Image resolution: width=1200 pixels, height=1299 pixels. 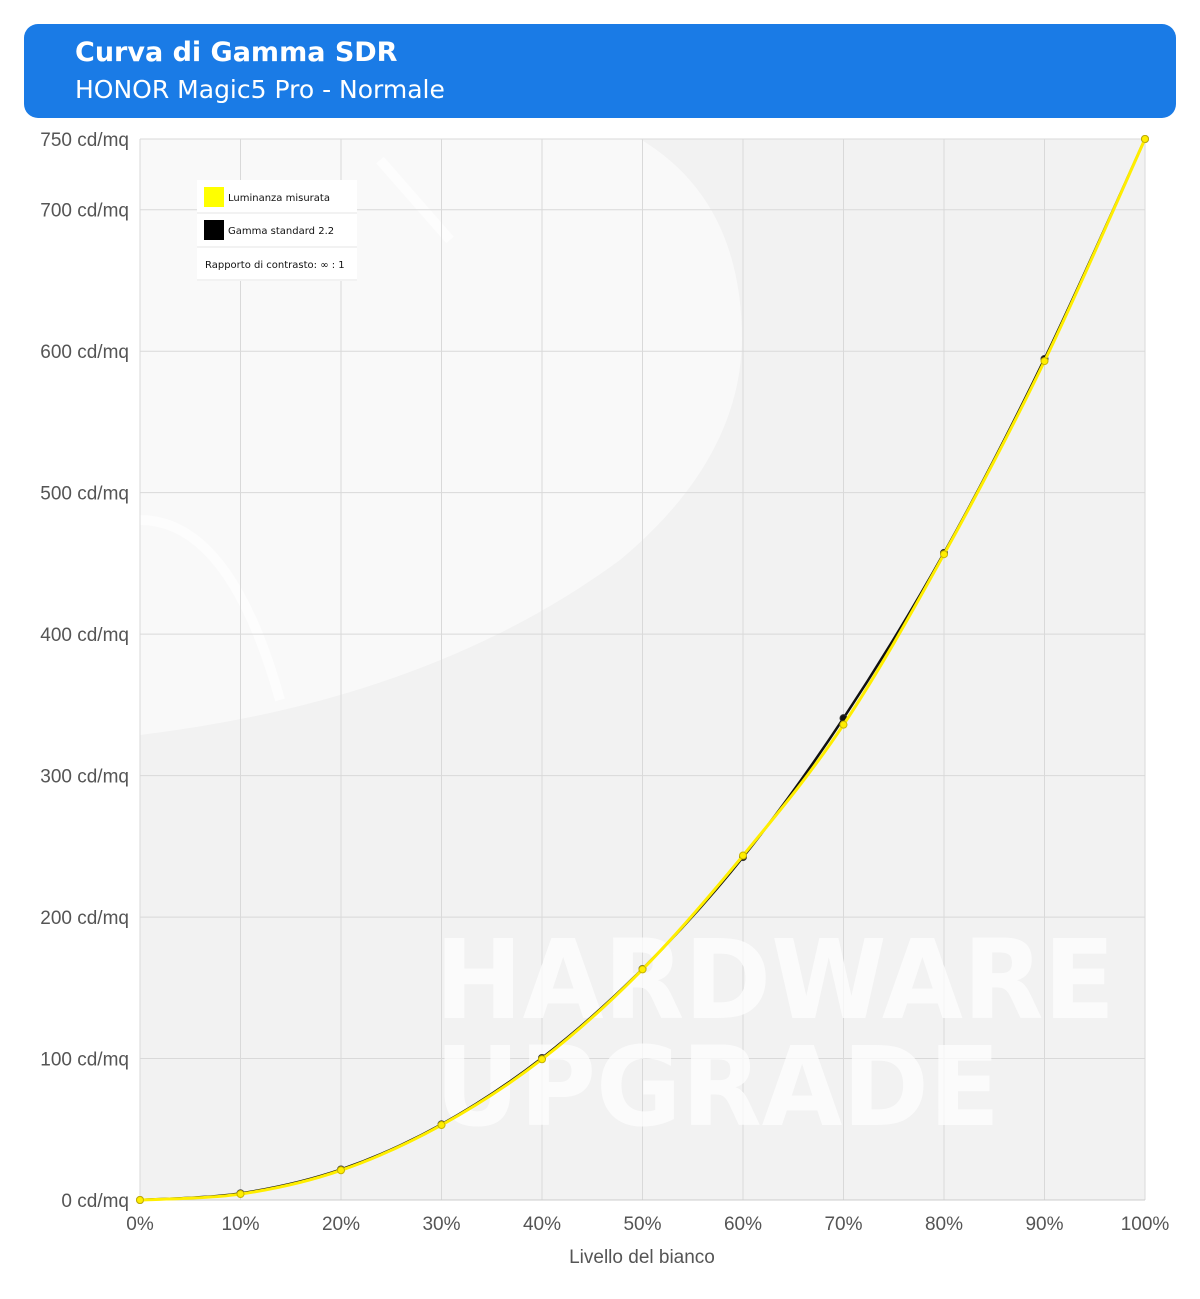 What do you see at coordinates (84, 635) in the screenshot?
I see `y-tick-label: 400 cd/mq` at bounding box center [84, 635].